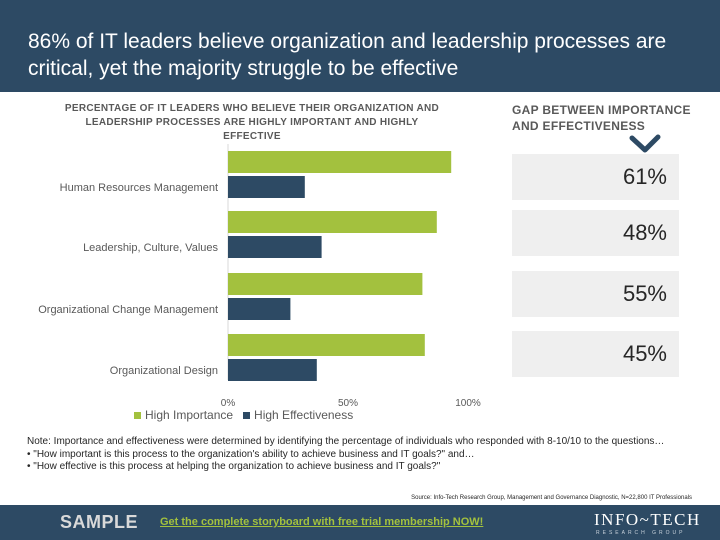 The width and height of the screenshot is (720, 540). I want to click on info-tech-logo: INFO~TECH, so click(647, 519).